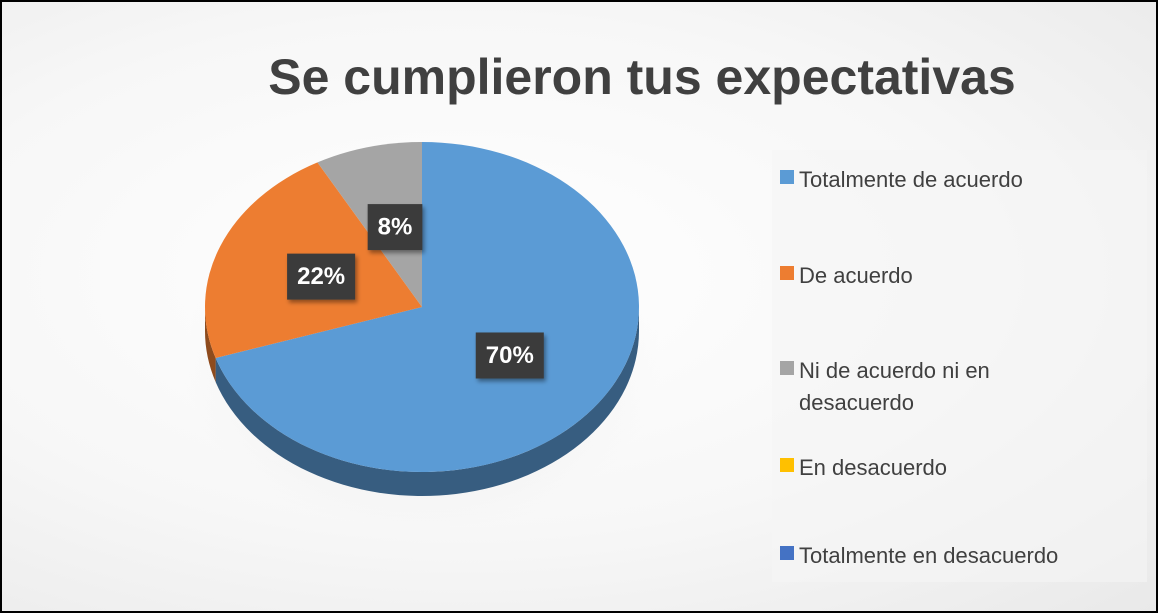  What do you see at coordinates (873, 467) in the screenshot?
I see `legend-label: En desacuerdo` at bounding box center [873, 467].